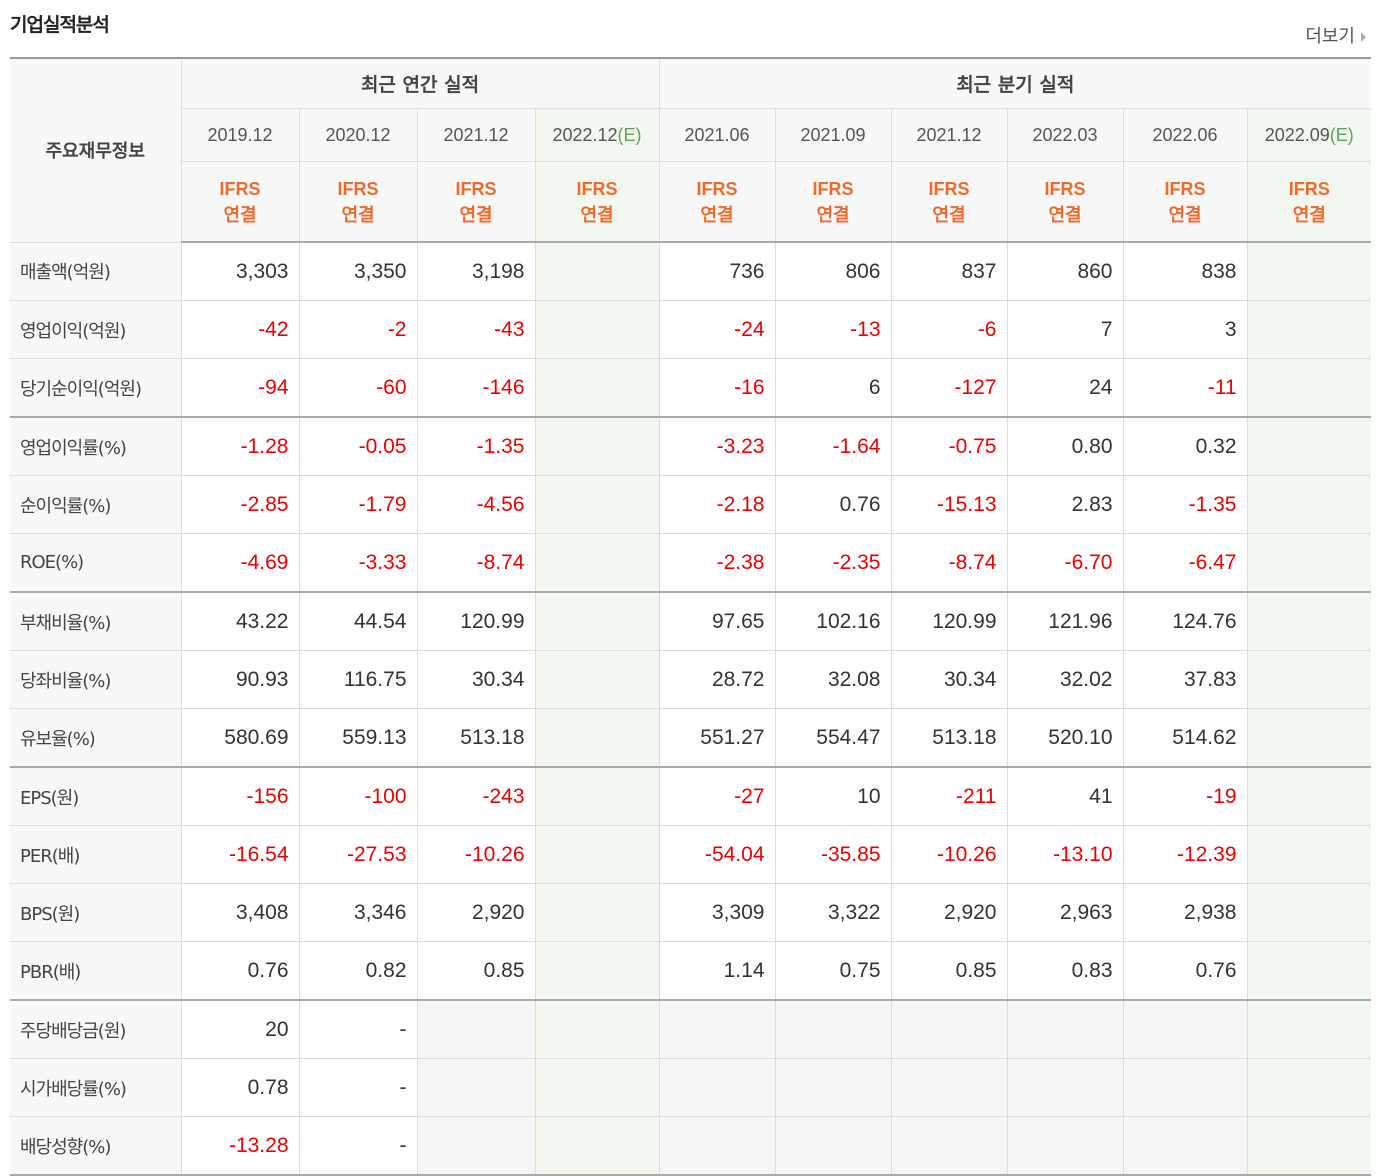 The width and height of the screenshot is (1384, 1176). Describe the element at coordinates (96, 271) in the screenshot. I see `row-label: 매출액(억원)` at that location.